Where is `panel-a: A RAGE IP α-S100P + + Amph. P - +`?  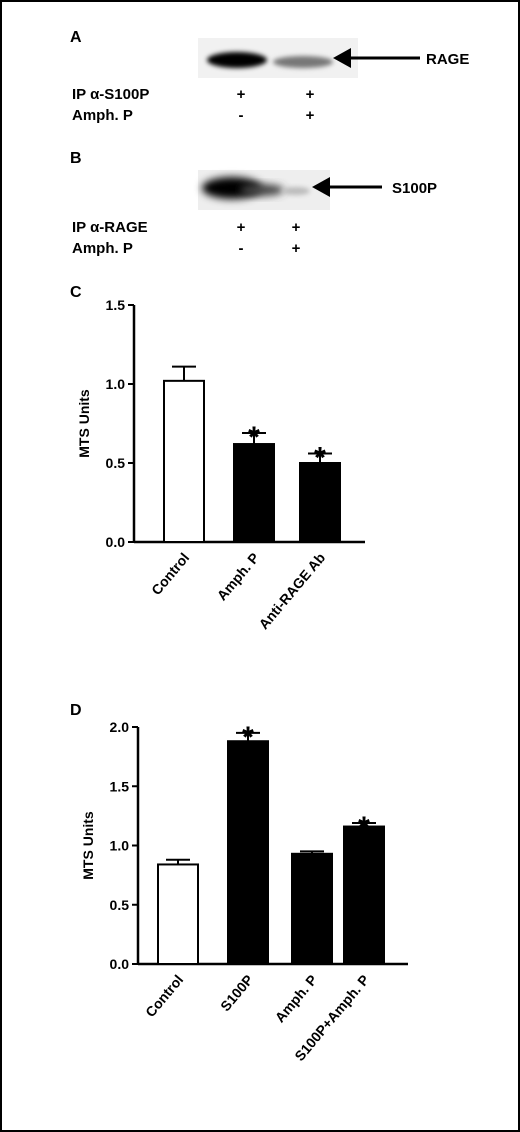
panel-a: A RAGE IP α-S100P + + Amph. P - + is located at coordinates (269, 76).